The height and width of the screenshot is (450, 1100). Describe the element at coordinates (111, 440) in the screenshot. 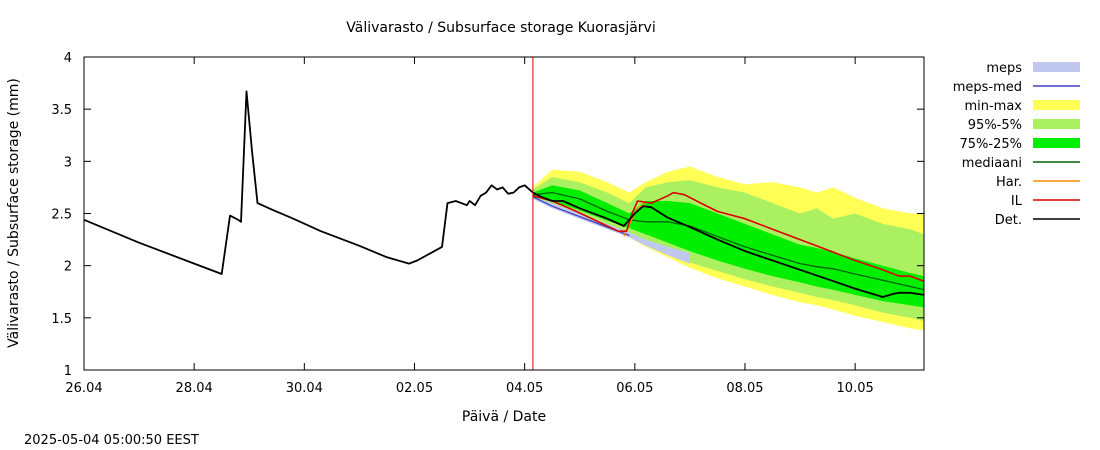

I see `generated-timestamp: 2025-05-04 05:00:50 EEST` at that location.